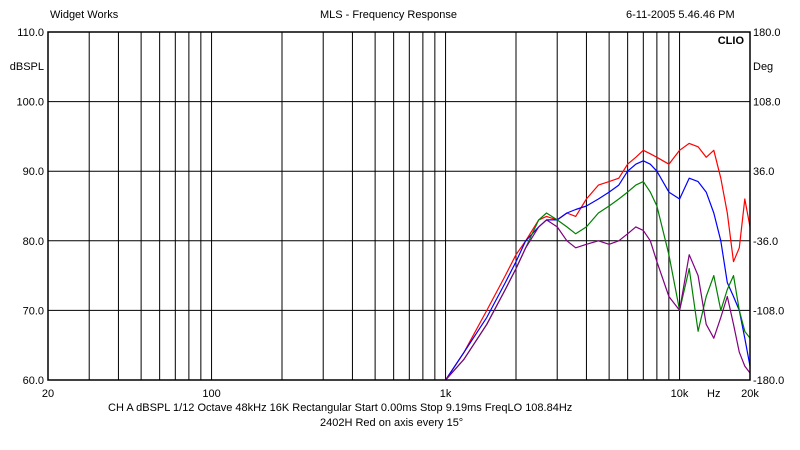 The height and width of the screenshot is (450, 800). What do you see at coordinates (768, 311) in the screenshot?
I see `y2-tick-label: -108.0` at bounding box center [768, 311].